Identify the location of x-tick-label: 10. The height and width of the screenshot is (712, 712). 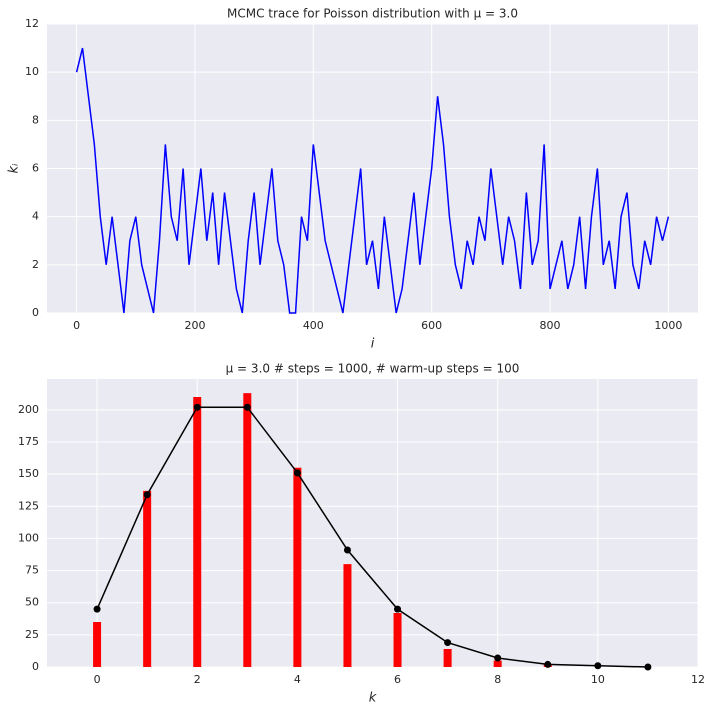
(598, 679).